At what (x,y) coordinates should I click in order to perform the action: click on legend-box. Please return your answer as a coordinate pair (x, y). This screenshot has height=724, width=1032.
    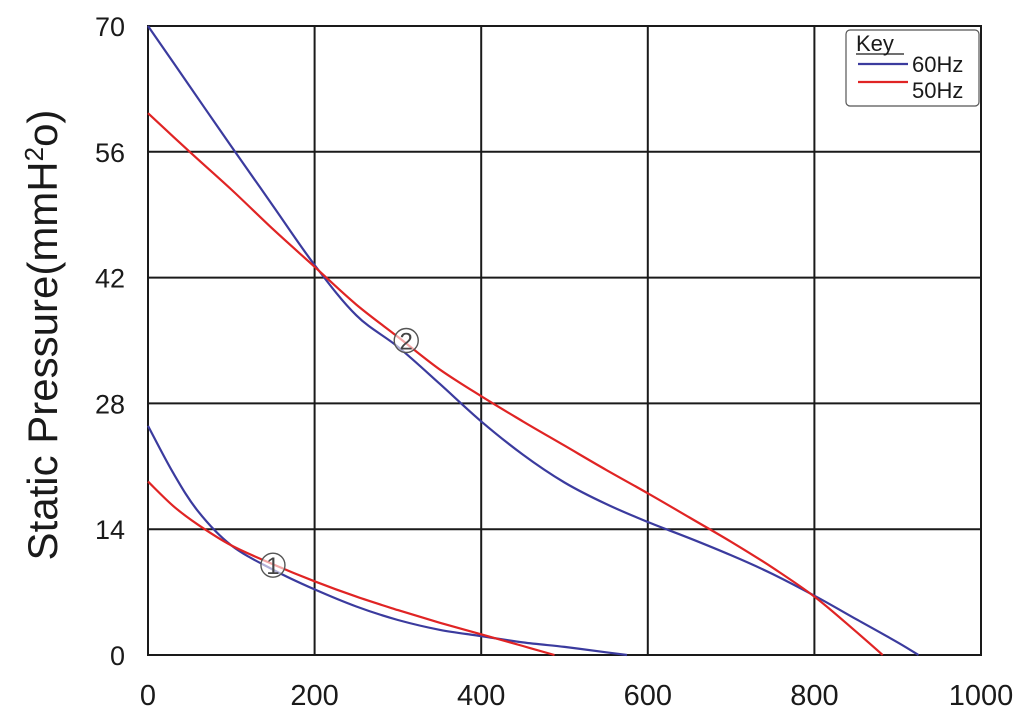
    Looking at the image, I should click on (912, 68).